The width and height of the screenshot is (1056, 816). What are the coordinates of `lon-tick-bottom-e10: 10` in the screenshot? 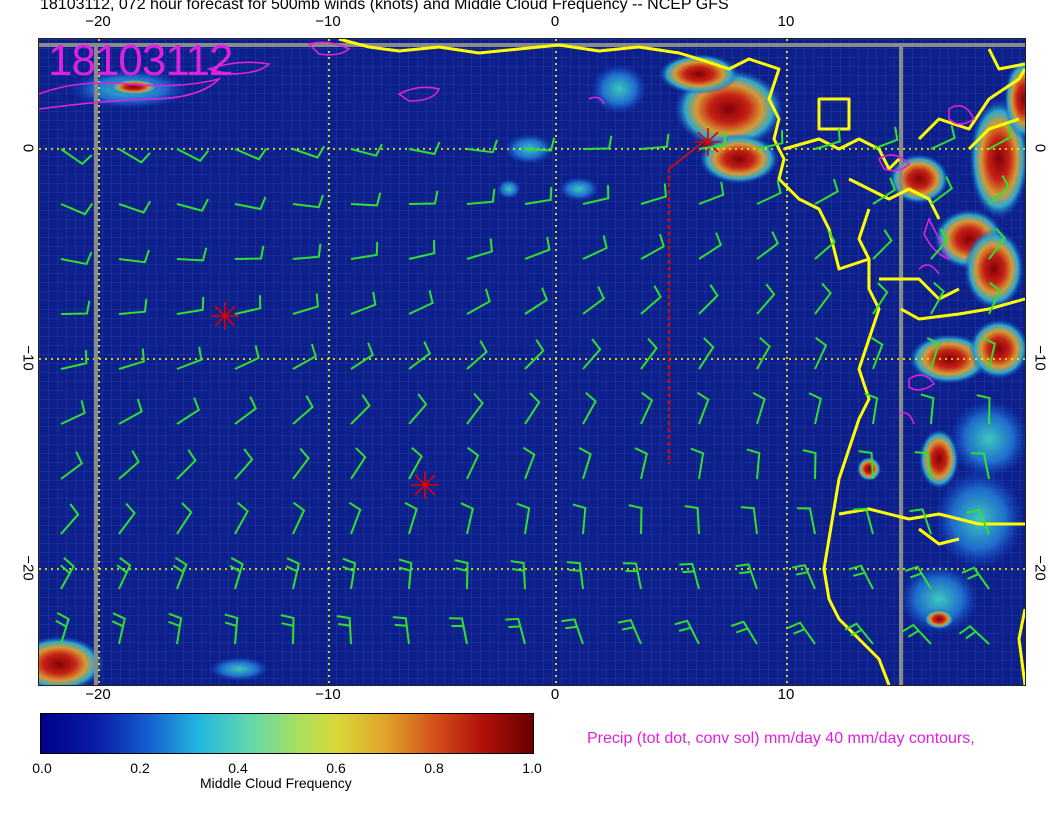 It's located at (786, 694).